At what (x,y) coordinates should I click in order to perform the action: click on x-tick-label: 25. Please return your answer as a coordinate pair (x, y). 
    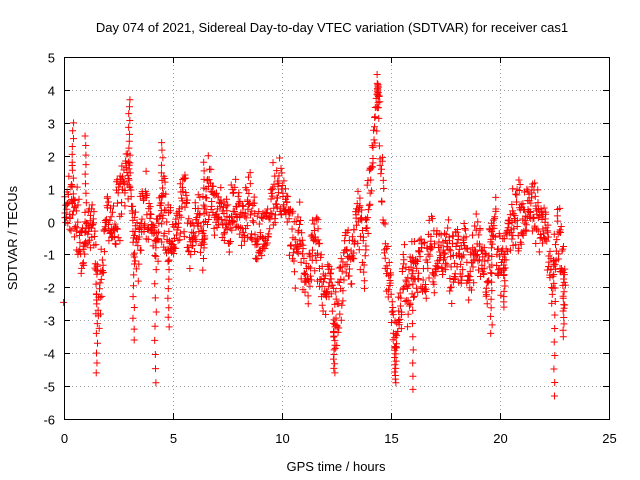
    Looking at the image, I should click on (609, 438).